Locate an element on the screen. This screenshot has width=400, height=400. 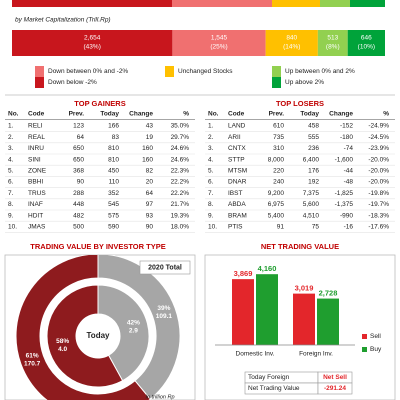
cell: 176 is located at coordinates (313, 171).